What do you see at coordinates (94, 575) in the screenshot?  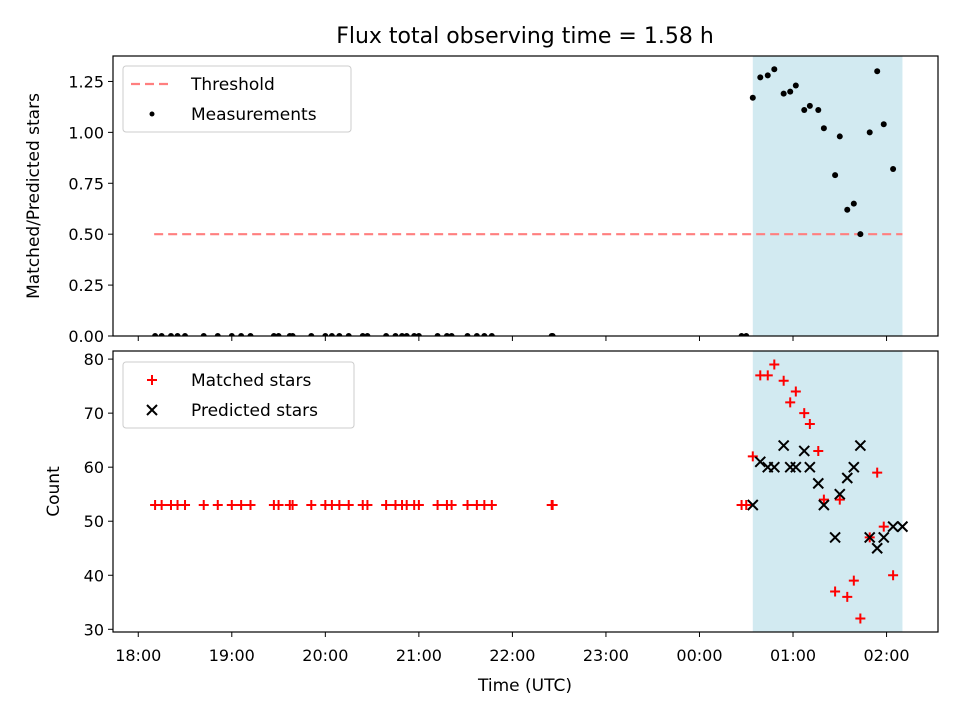 I see `y-tick-label-1-1: 40` at bounding box center [94, 575].